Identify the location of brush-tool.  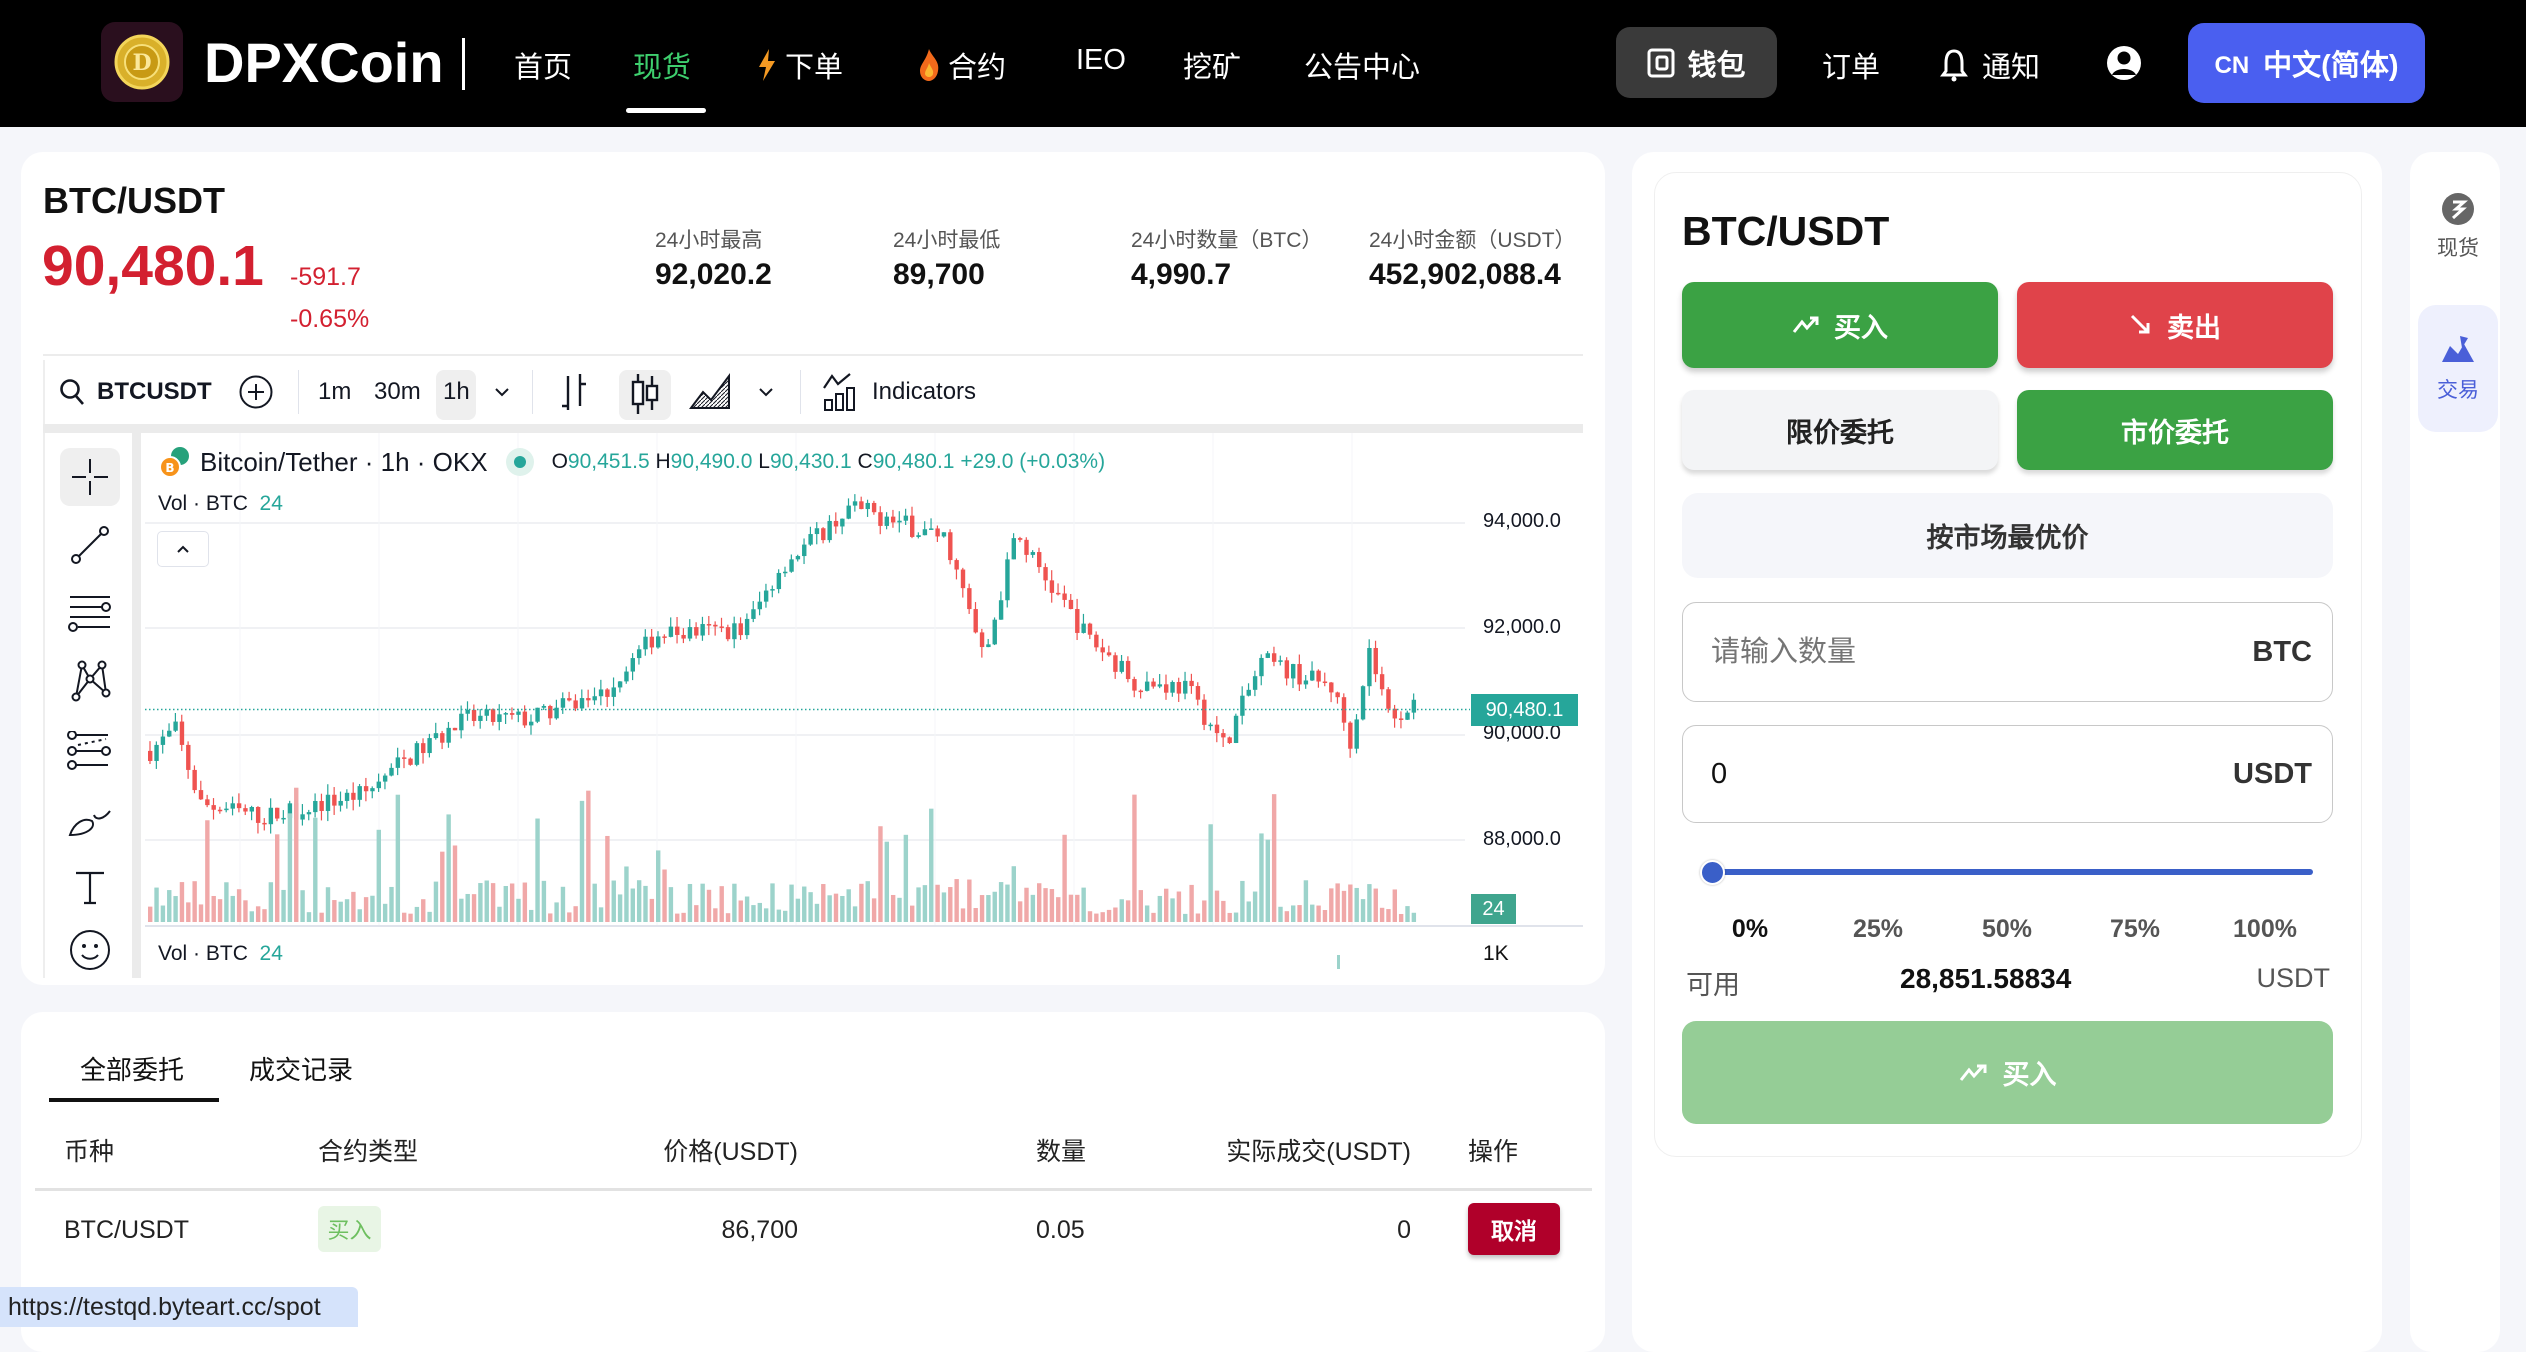
(90, 819).